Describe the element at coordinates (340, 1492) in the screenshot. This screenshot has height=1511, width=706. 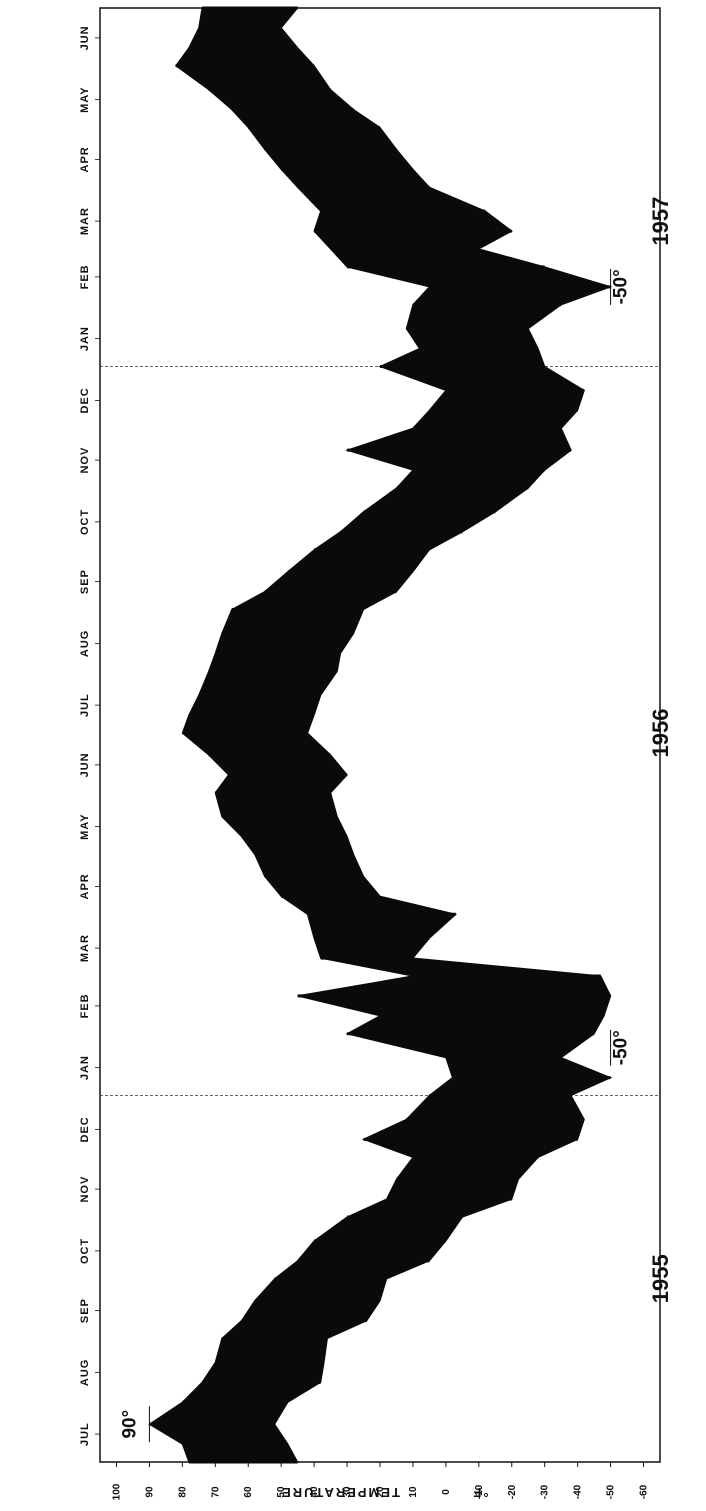
I see `y-axis-title-text: TEMPERATURE` at that location.